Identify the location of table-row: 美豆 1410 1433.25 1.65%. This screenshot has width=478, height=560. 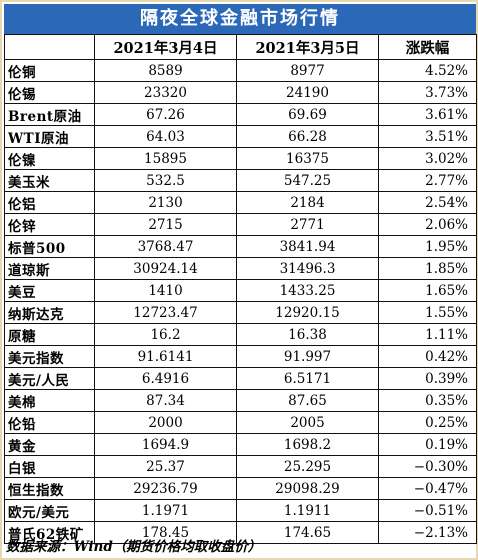
(240, 290).